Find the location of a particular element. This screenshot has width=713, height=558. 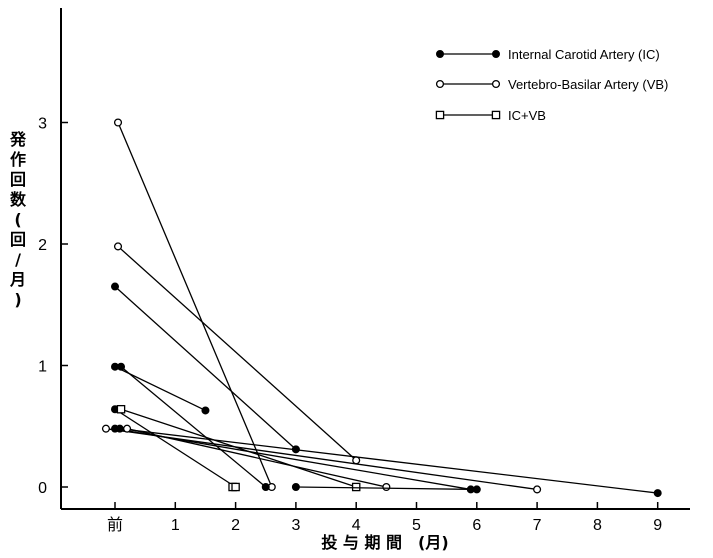

x-tick-label: 4 is located at coordinates (356, 525).